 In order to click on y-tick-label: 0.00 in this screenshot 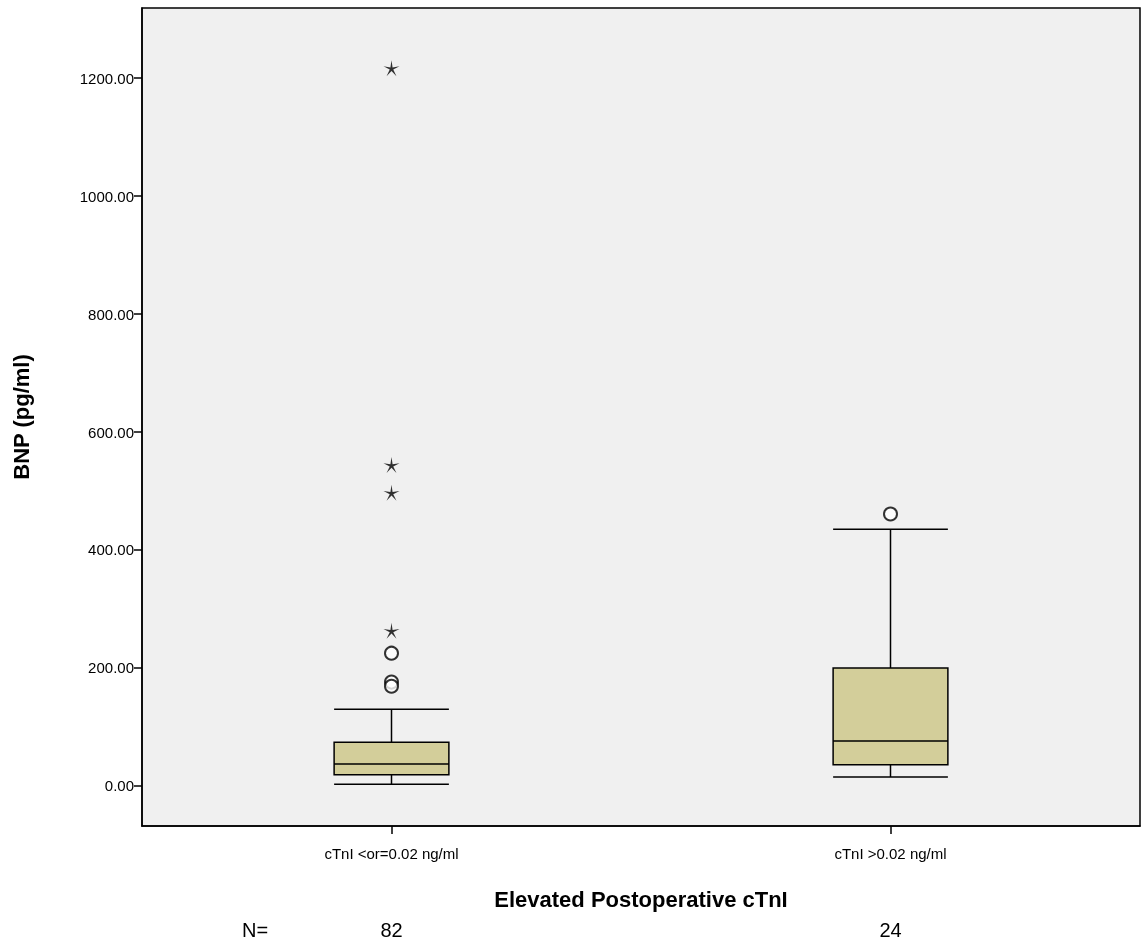, I will do `click(119, 786)`.